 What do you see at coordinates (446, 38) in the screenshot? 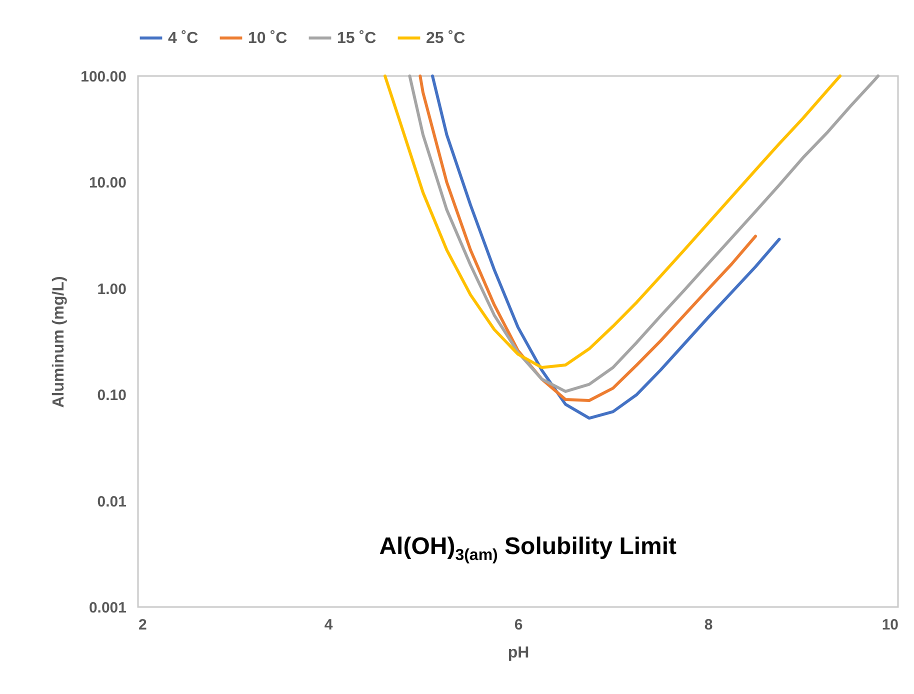
I see `legend-label: 25 ˚C` at bounding box center [446, 38].